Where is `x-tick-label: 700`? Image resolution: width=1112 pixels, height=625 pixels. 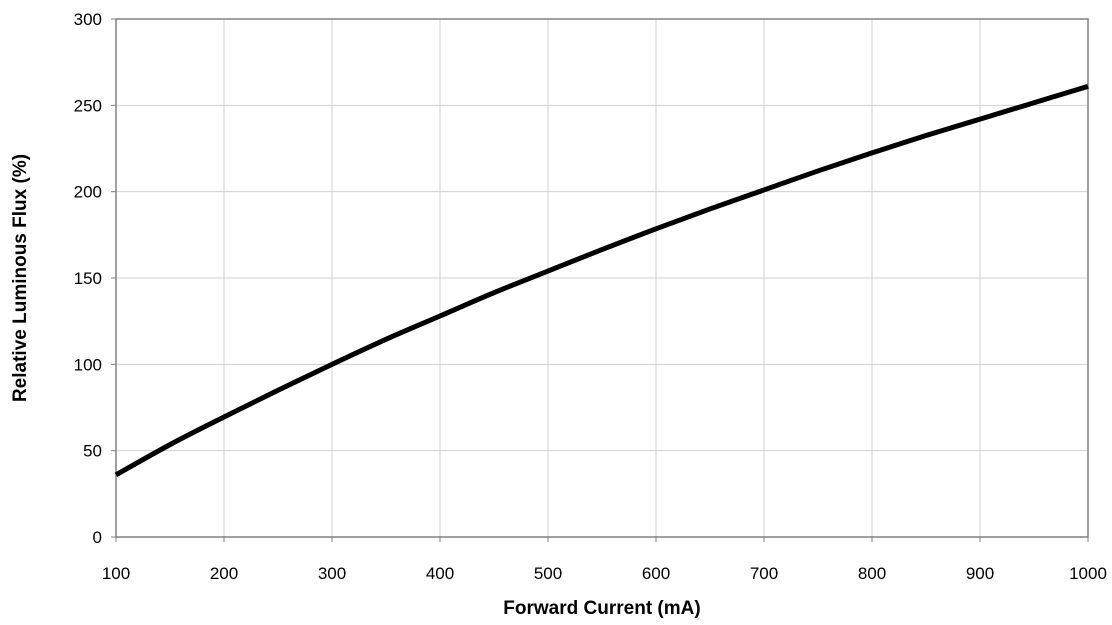 x-tick-label: 700 is located at coordinates (764, 573).